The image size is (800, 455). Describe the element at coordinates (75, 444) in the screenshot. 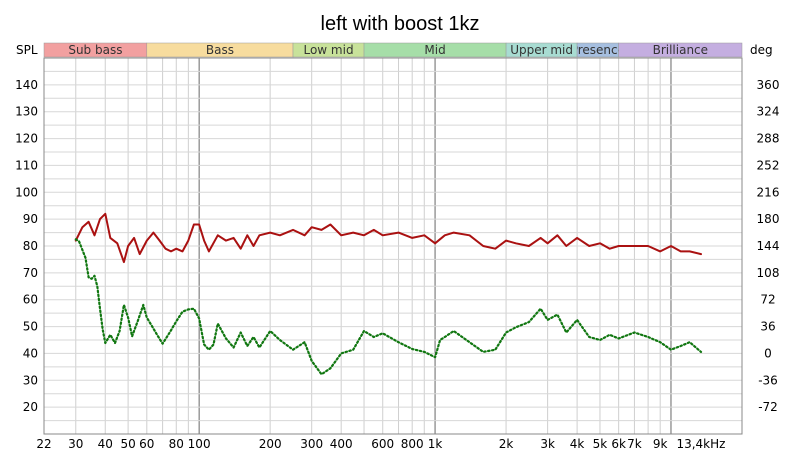

I see `x-tick-label: 30` at that location.